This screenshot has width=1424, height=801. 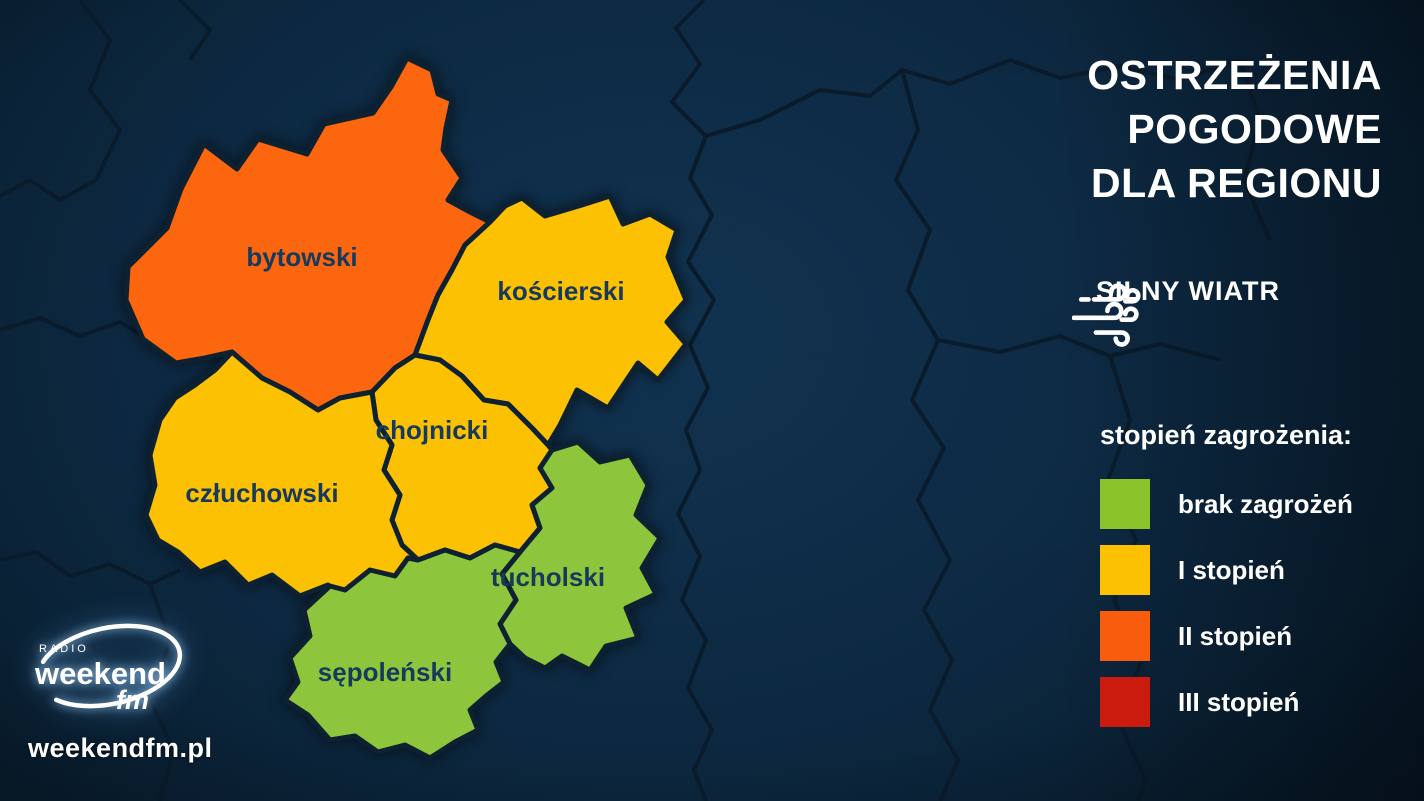 What do you see at coordinates (1226, 435) in the screenshot?
I see `legend-heading: stopień zagrożenia:` at bounding box center [1226, 435].